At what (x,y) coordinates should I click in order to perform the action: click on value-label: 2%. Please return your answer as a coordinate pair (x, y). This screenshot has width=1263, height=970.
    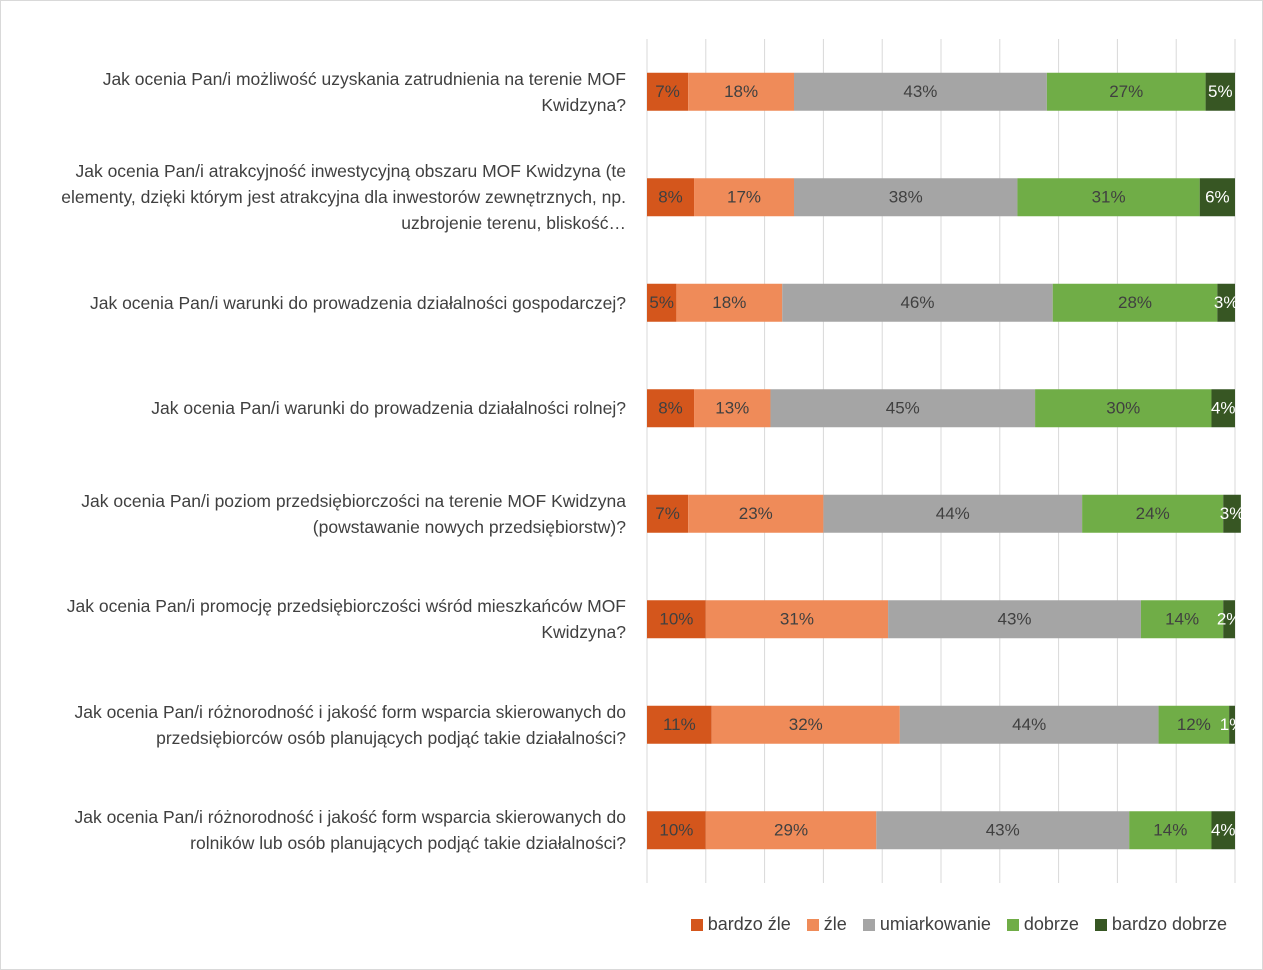
    Looking at the image, I should click on (1229, 619).